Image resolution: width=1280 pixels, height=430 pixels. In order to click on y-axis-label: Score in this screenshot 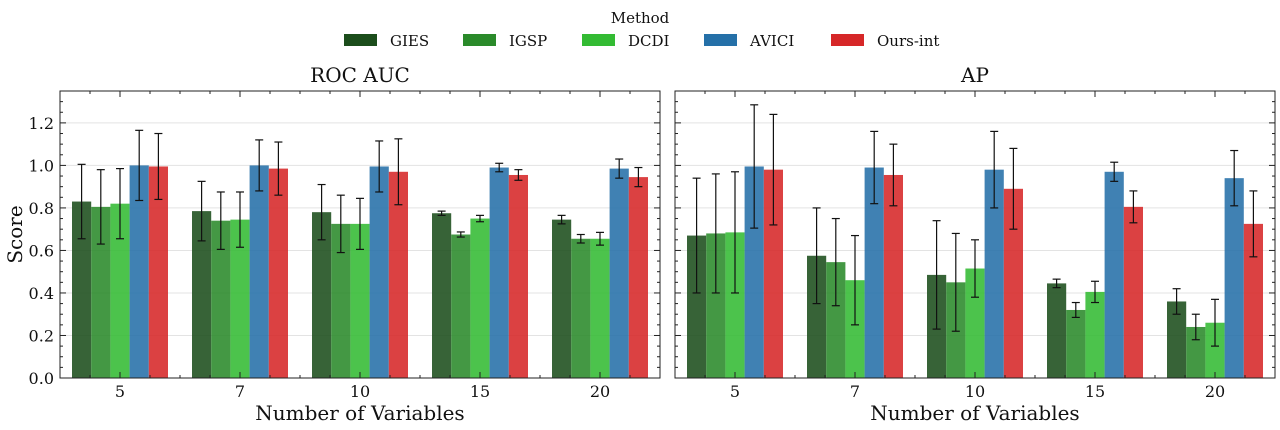, I will do `click(15, 234)`.